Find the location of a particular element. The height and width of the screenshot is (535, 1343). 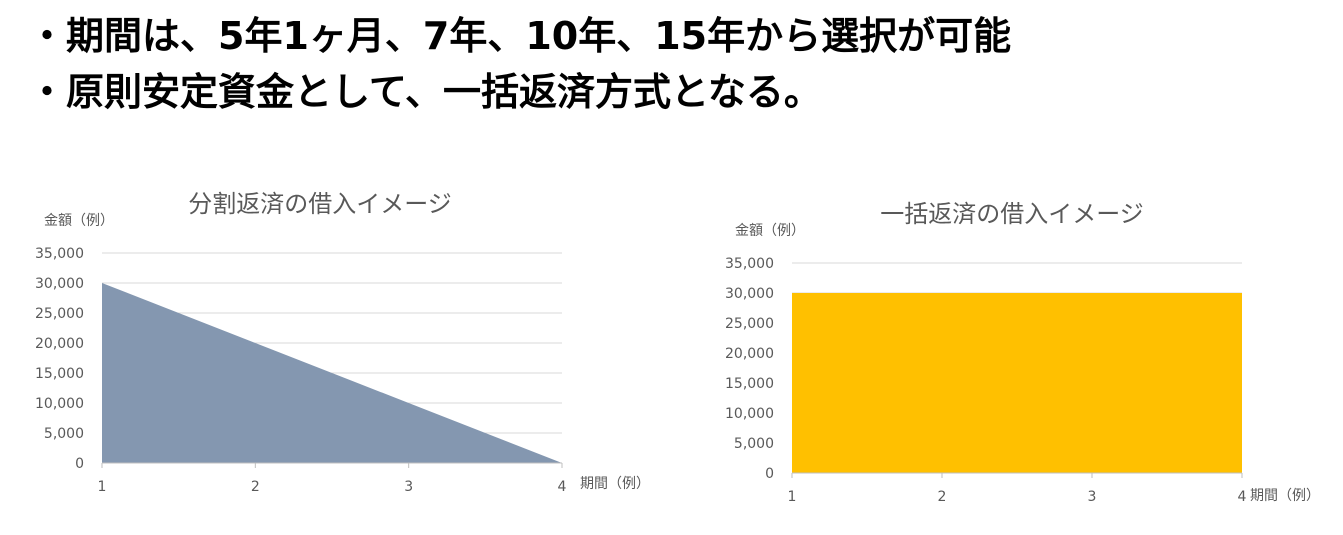

chart-title: 分割返済の借入イメージ is located at coordinates (320, 204).